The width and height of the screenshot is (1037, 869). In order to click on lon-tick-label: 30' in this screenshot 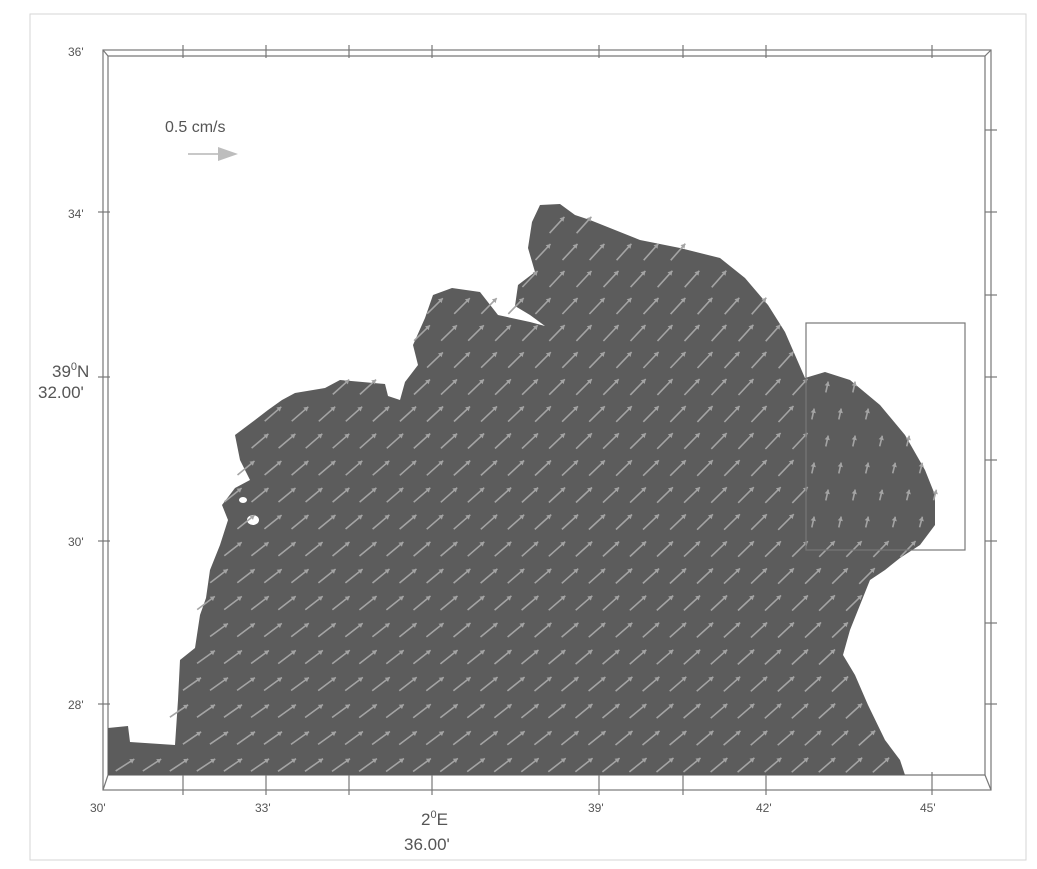, I will do `click(98, 808)`.